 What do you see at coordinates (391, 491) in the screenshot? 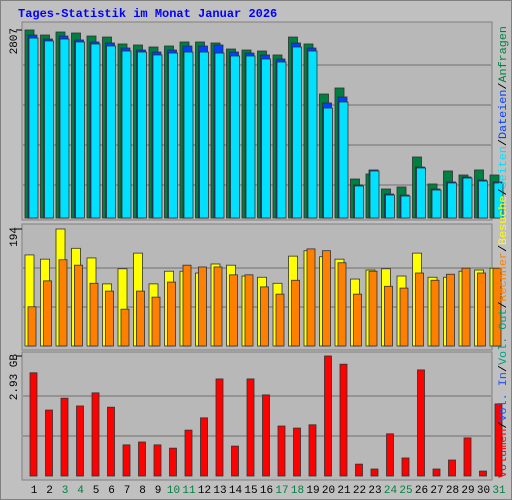
I see `x-tick-label: 24` at bounding box center [391, 491].